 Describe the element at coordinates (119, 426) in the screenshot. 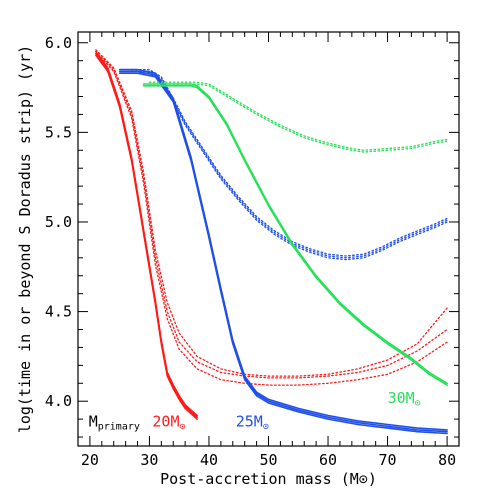

I see `annotation-m-primary-subscript: primary` at that location.